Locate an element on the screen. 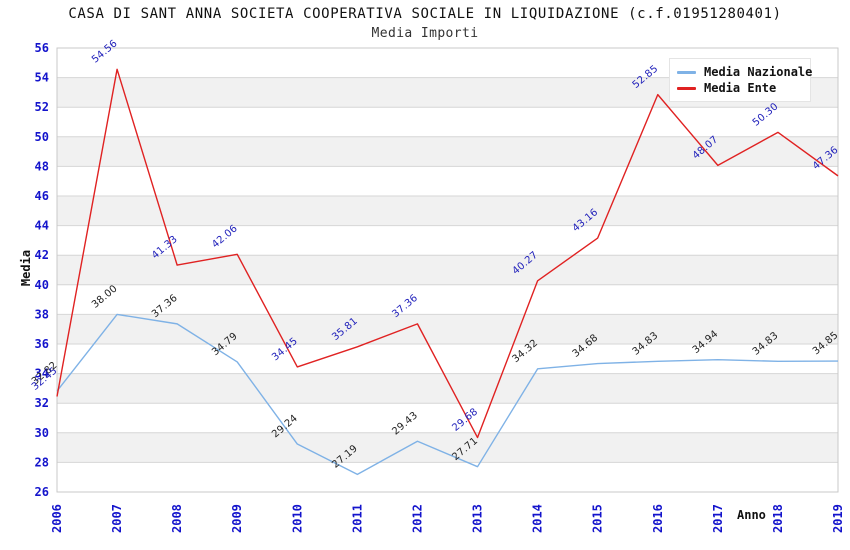  media-nazionale-line-swatch-icon is located at coordinates (686, 72).